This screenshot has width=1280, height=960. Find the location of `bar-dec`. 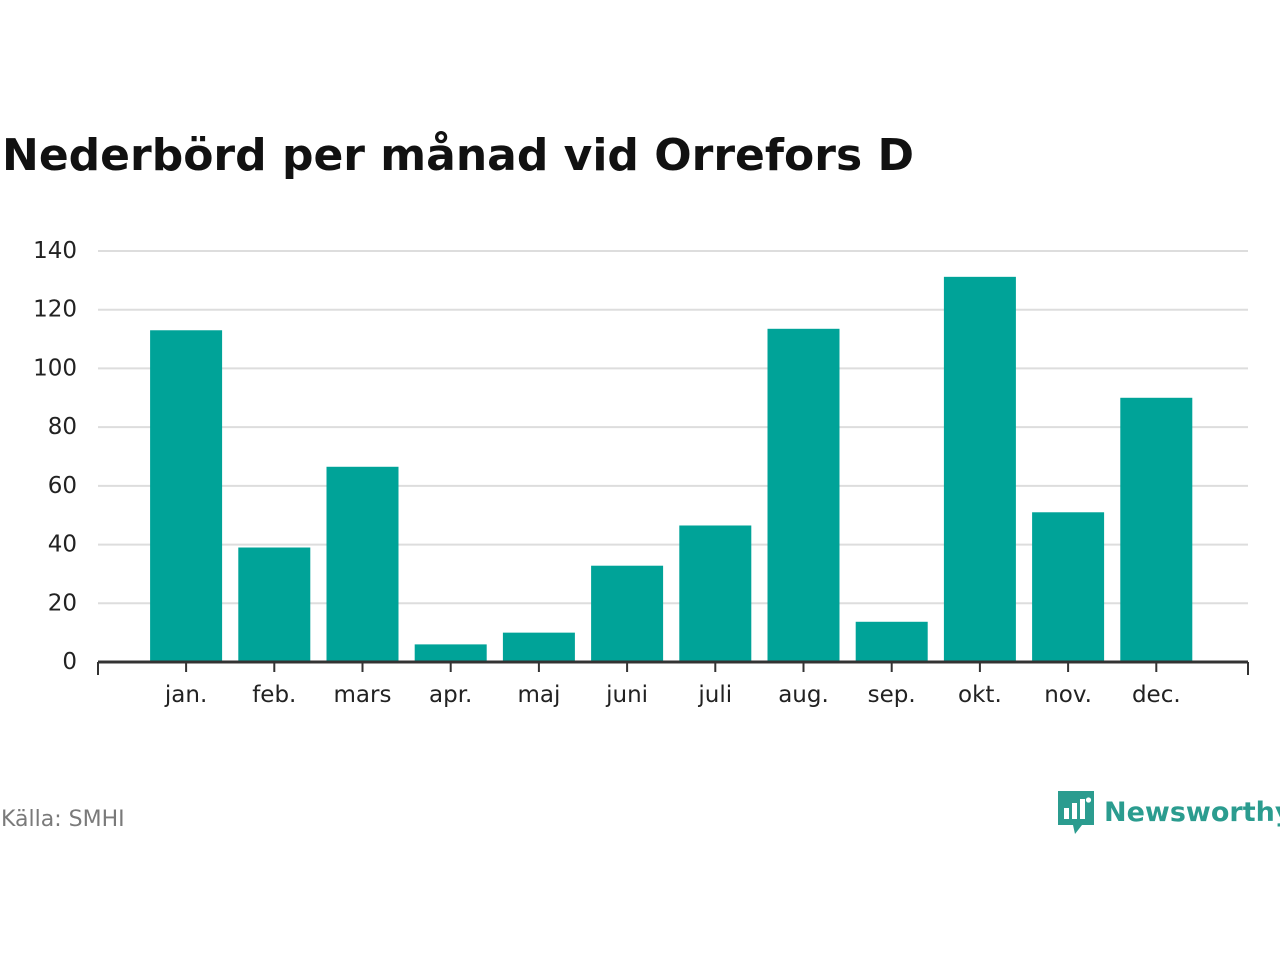

bar-dec is located at coordinates (1156, 529).